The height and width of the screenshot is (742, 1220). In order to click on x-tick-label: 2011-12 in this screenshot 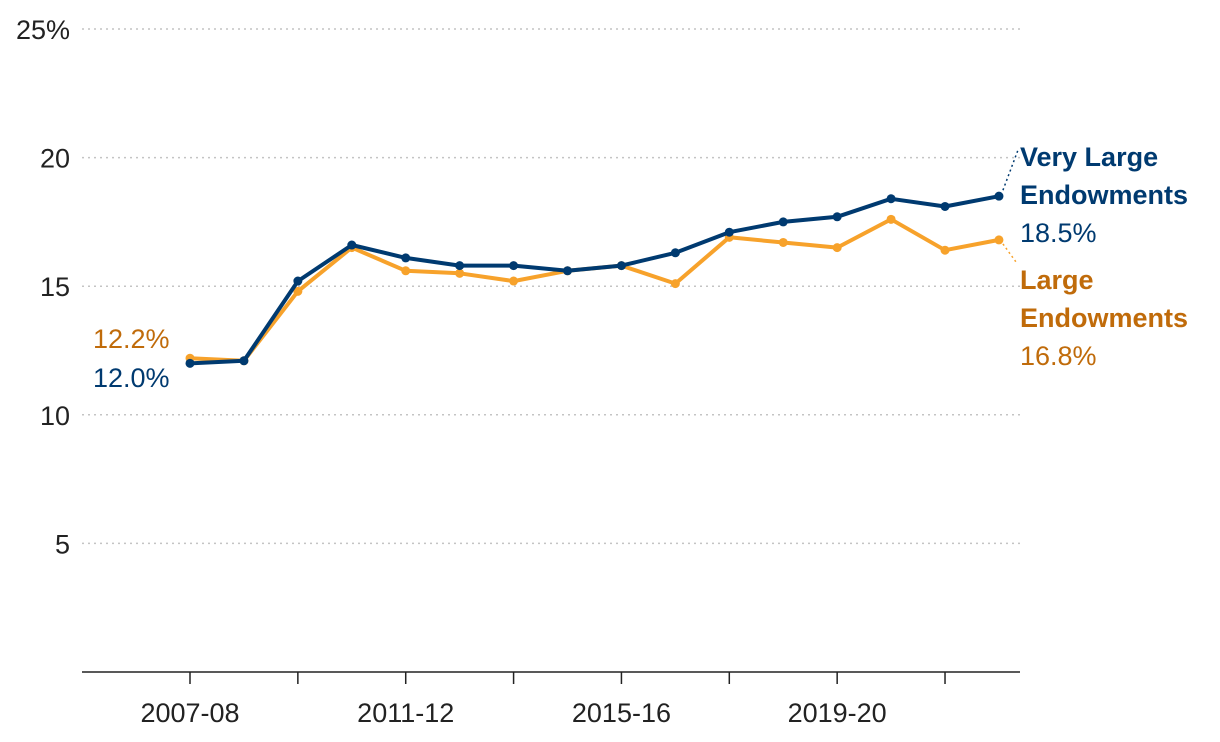, I will do `click(405, 713)`.